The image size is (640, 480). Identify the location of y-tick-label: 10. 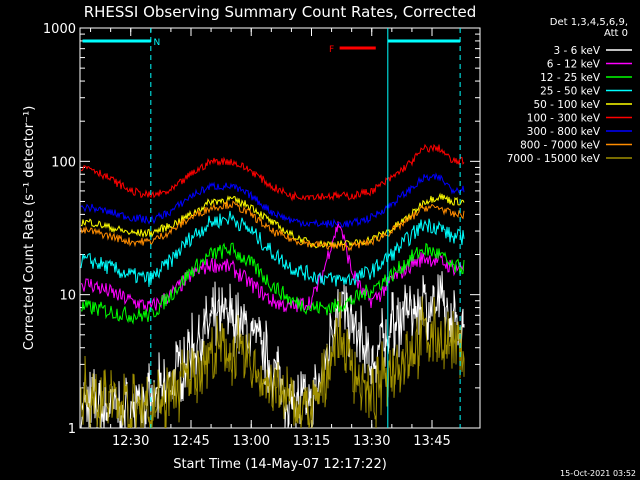
(67, 296).